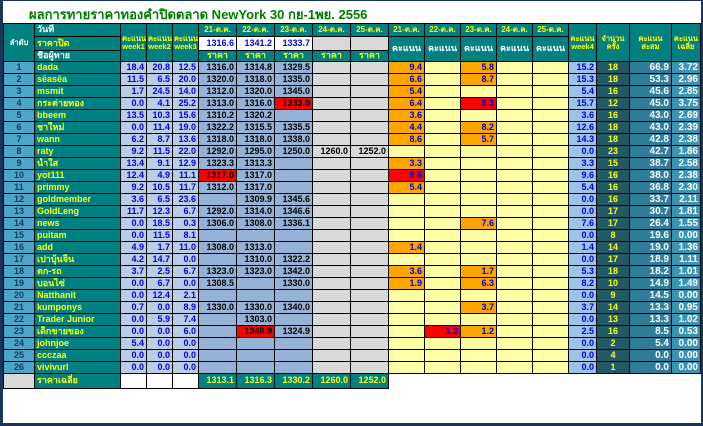 Image resolution: width=703 pixels, height=426 pixels. I want to click on header-score-date-25: 25-ต.ค., so click(550, 30).